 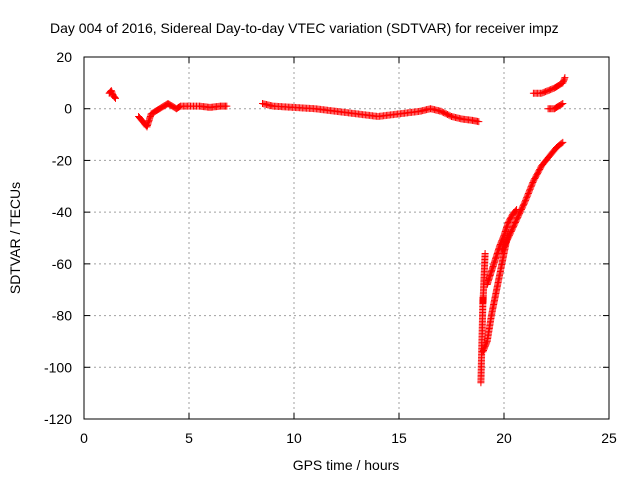 I want to click on y-tick-label: -40, so click(x=62, y=212).